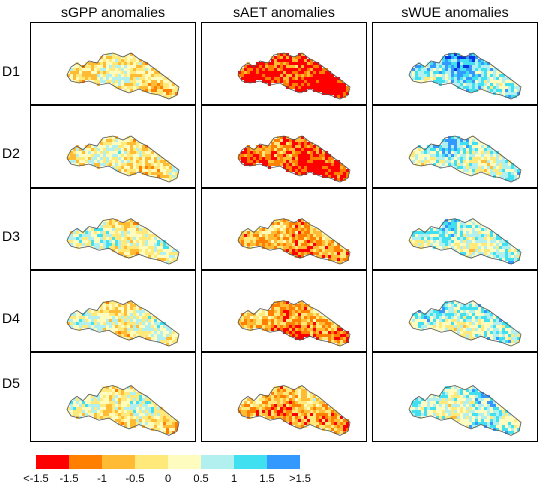 The image size is (550, 495). Describe the element at coordinates (465, 241) in the screenshot. I see `region-outline` at that location.